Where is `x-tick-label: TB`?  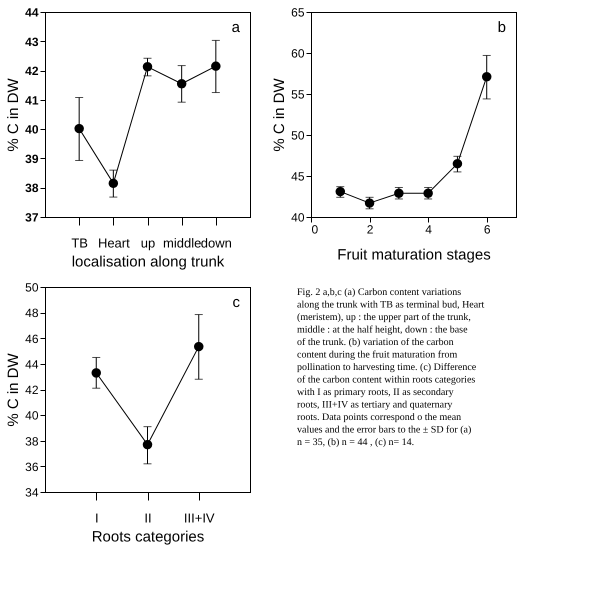 x-tick-label: TB is located at coordinates (79, 243).